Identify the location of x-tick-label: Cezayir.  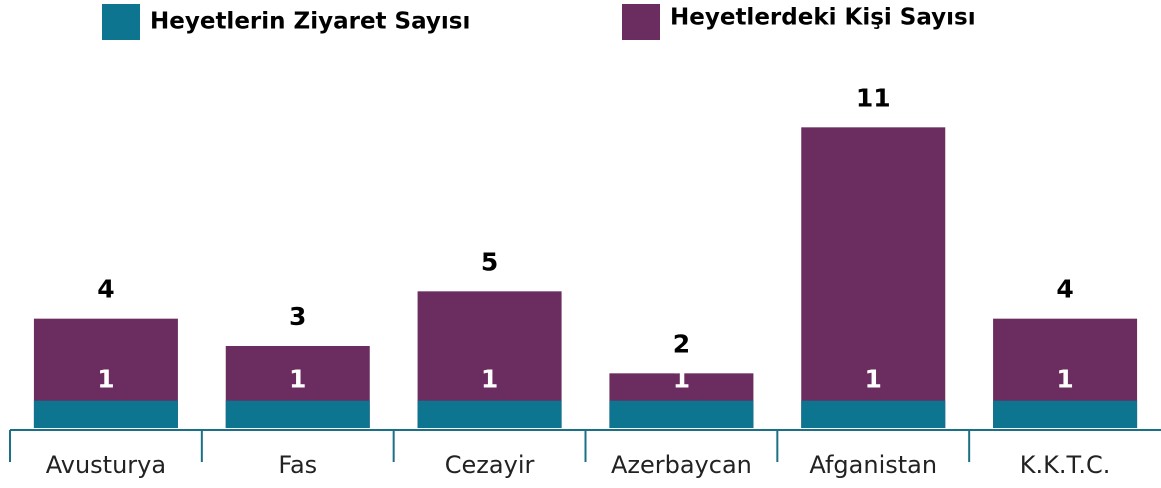
(490, 465).